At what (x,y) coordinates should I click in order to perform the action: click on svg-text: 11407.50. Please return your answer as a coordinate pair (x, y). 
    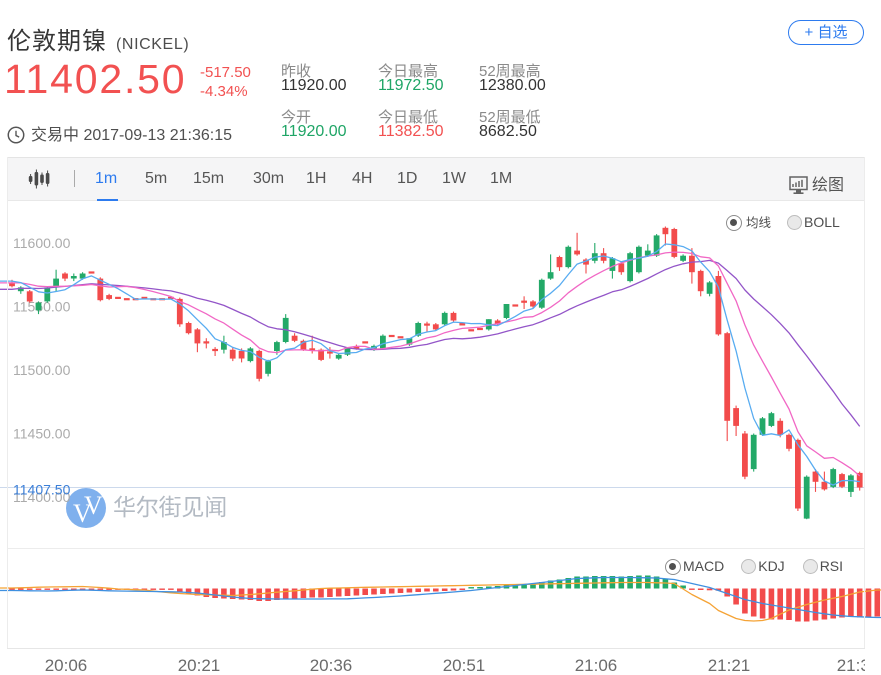
    Looking at the image, I should click on (42, 490).